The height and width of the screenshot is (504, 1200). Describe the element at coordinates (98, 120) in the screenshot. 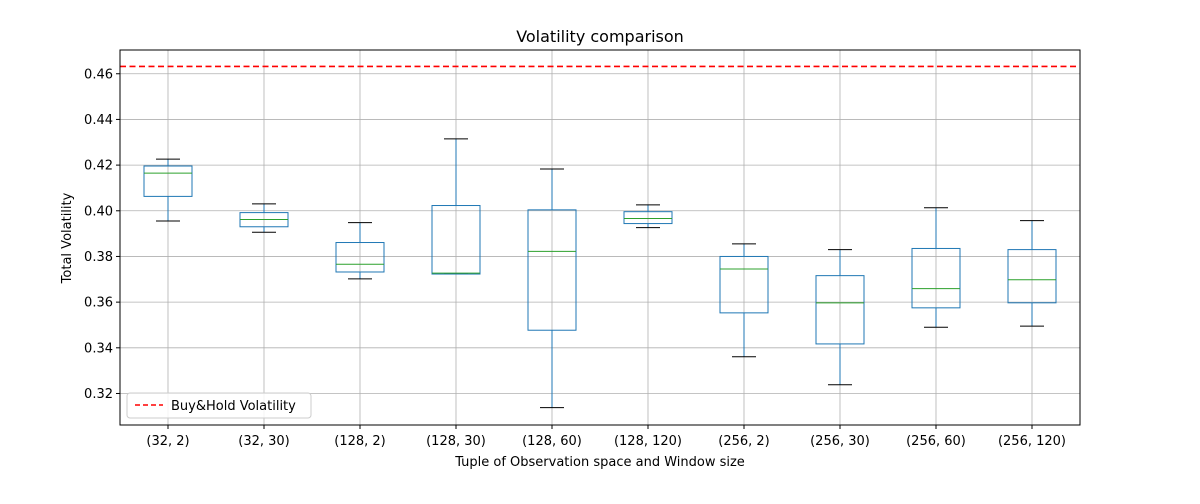

I see `y-tick-label: 0.44` at that location.